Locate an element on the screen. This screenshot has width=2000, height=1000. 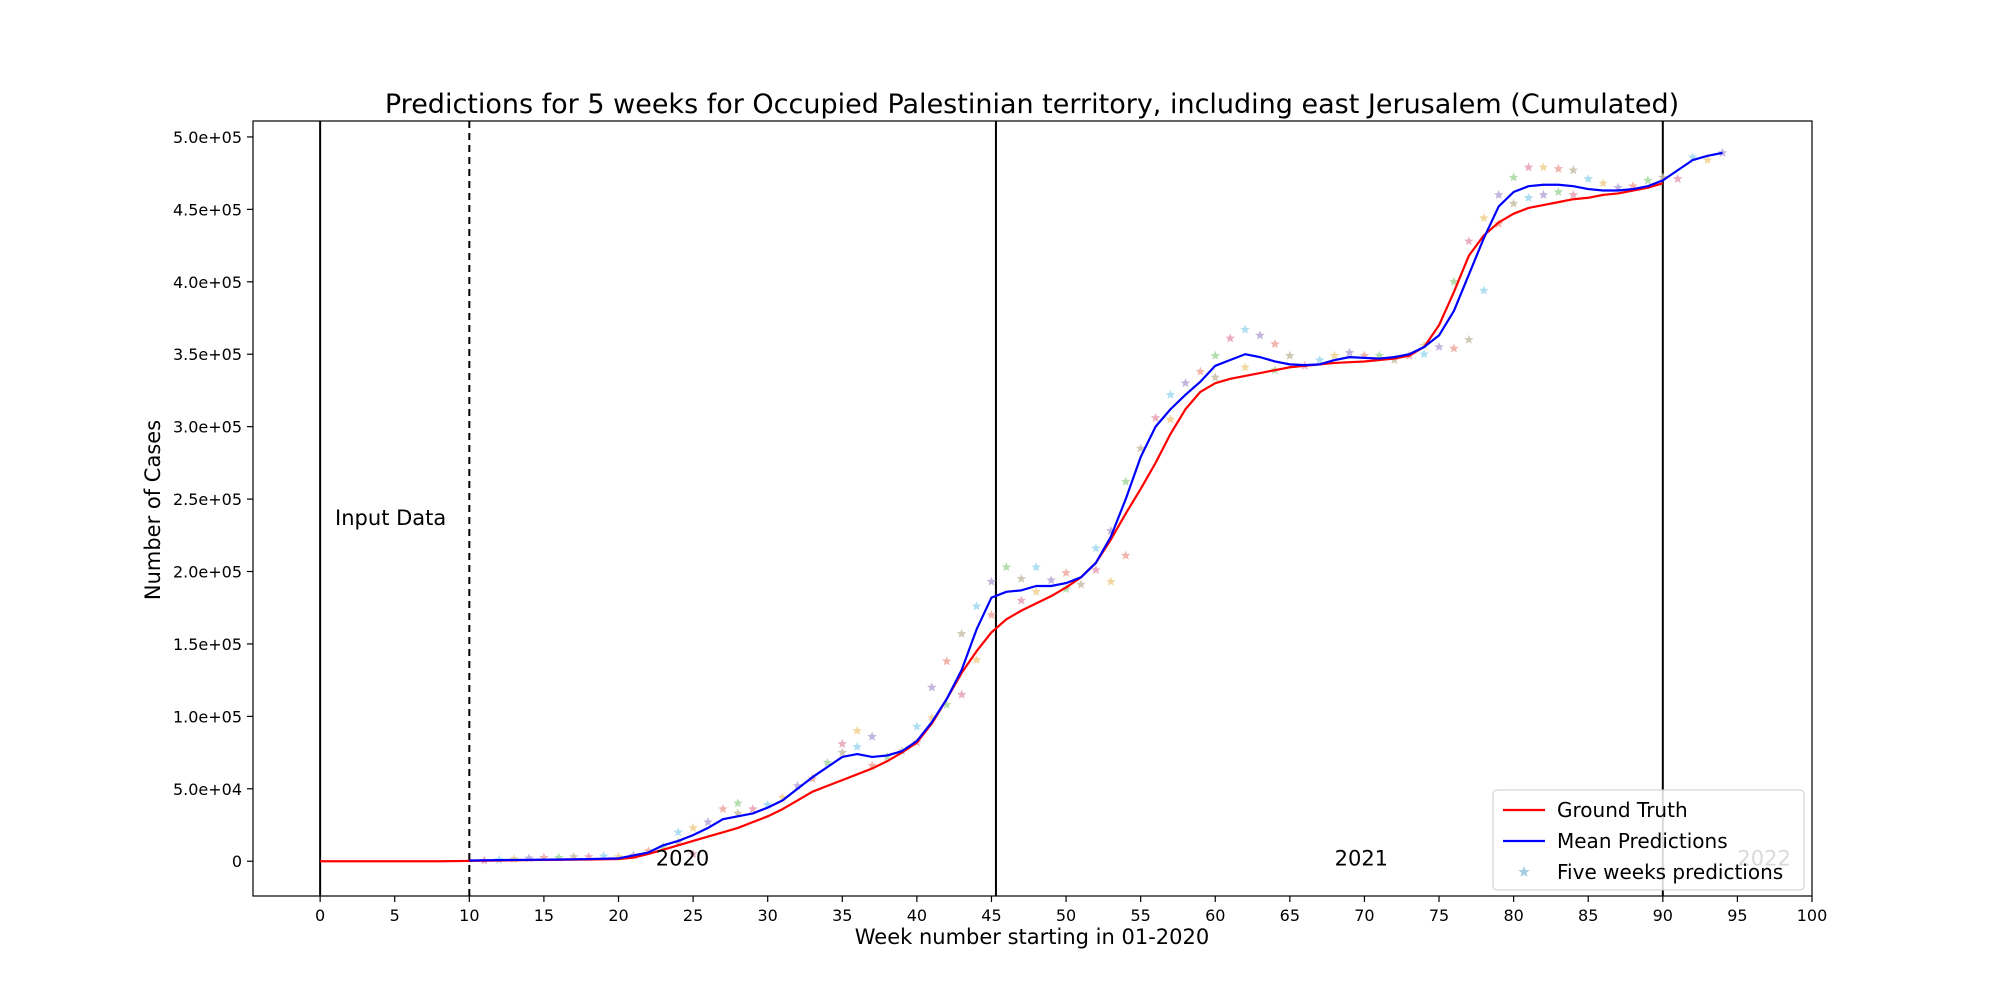
legend-box is located at coordinates (1648, 840).